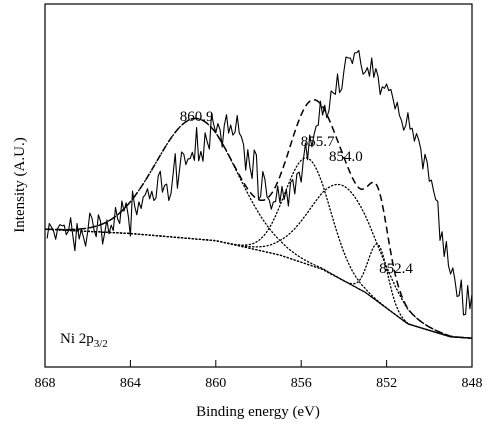 Image resolution: width=500 pixels, height=441 pixels. Describe the element at coordinates (20, 184) in the screenshot. I see `y-axis-label: Intensity (A.U.)` at that location.